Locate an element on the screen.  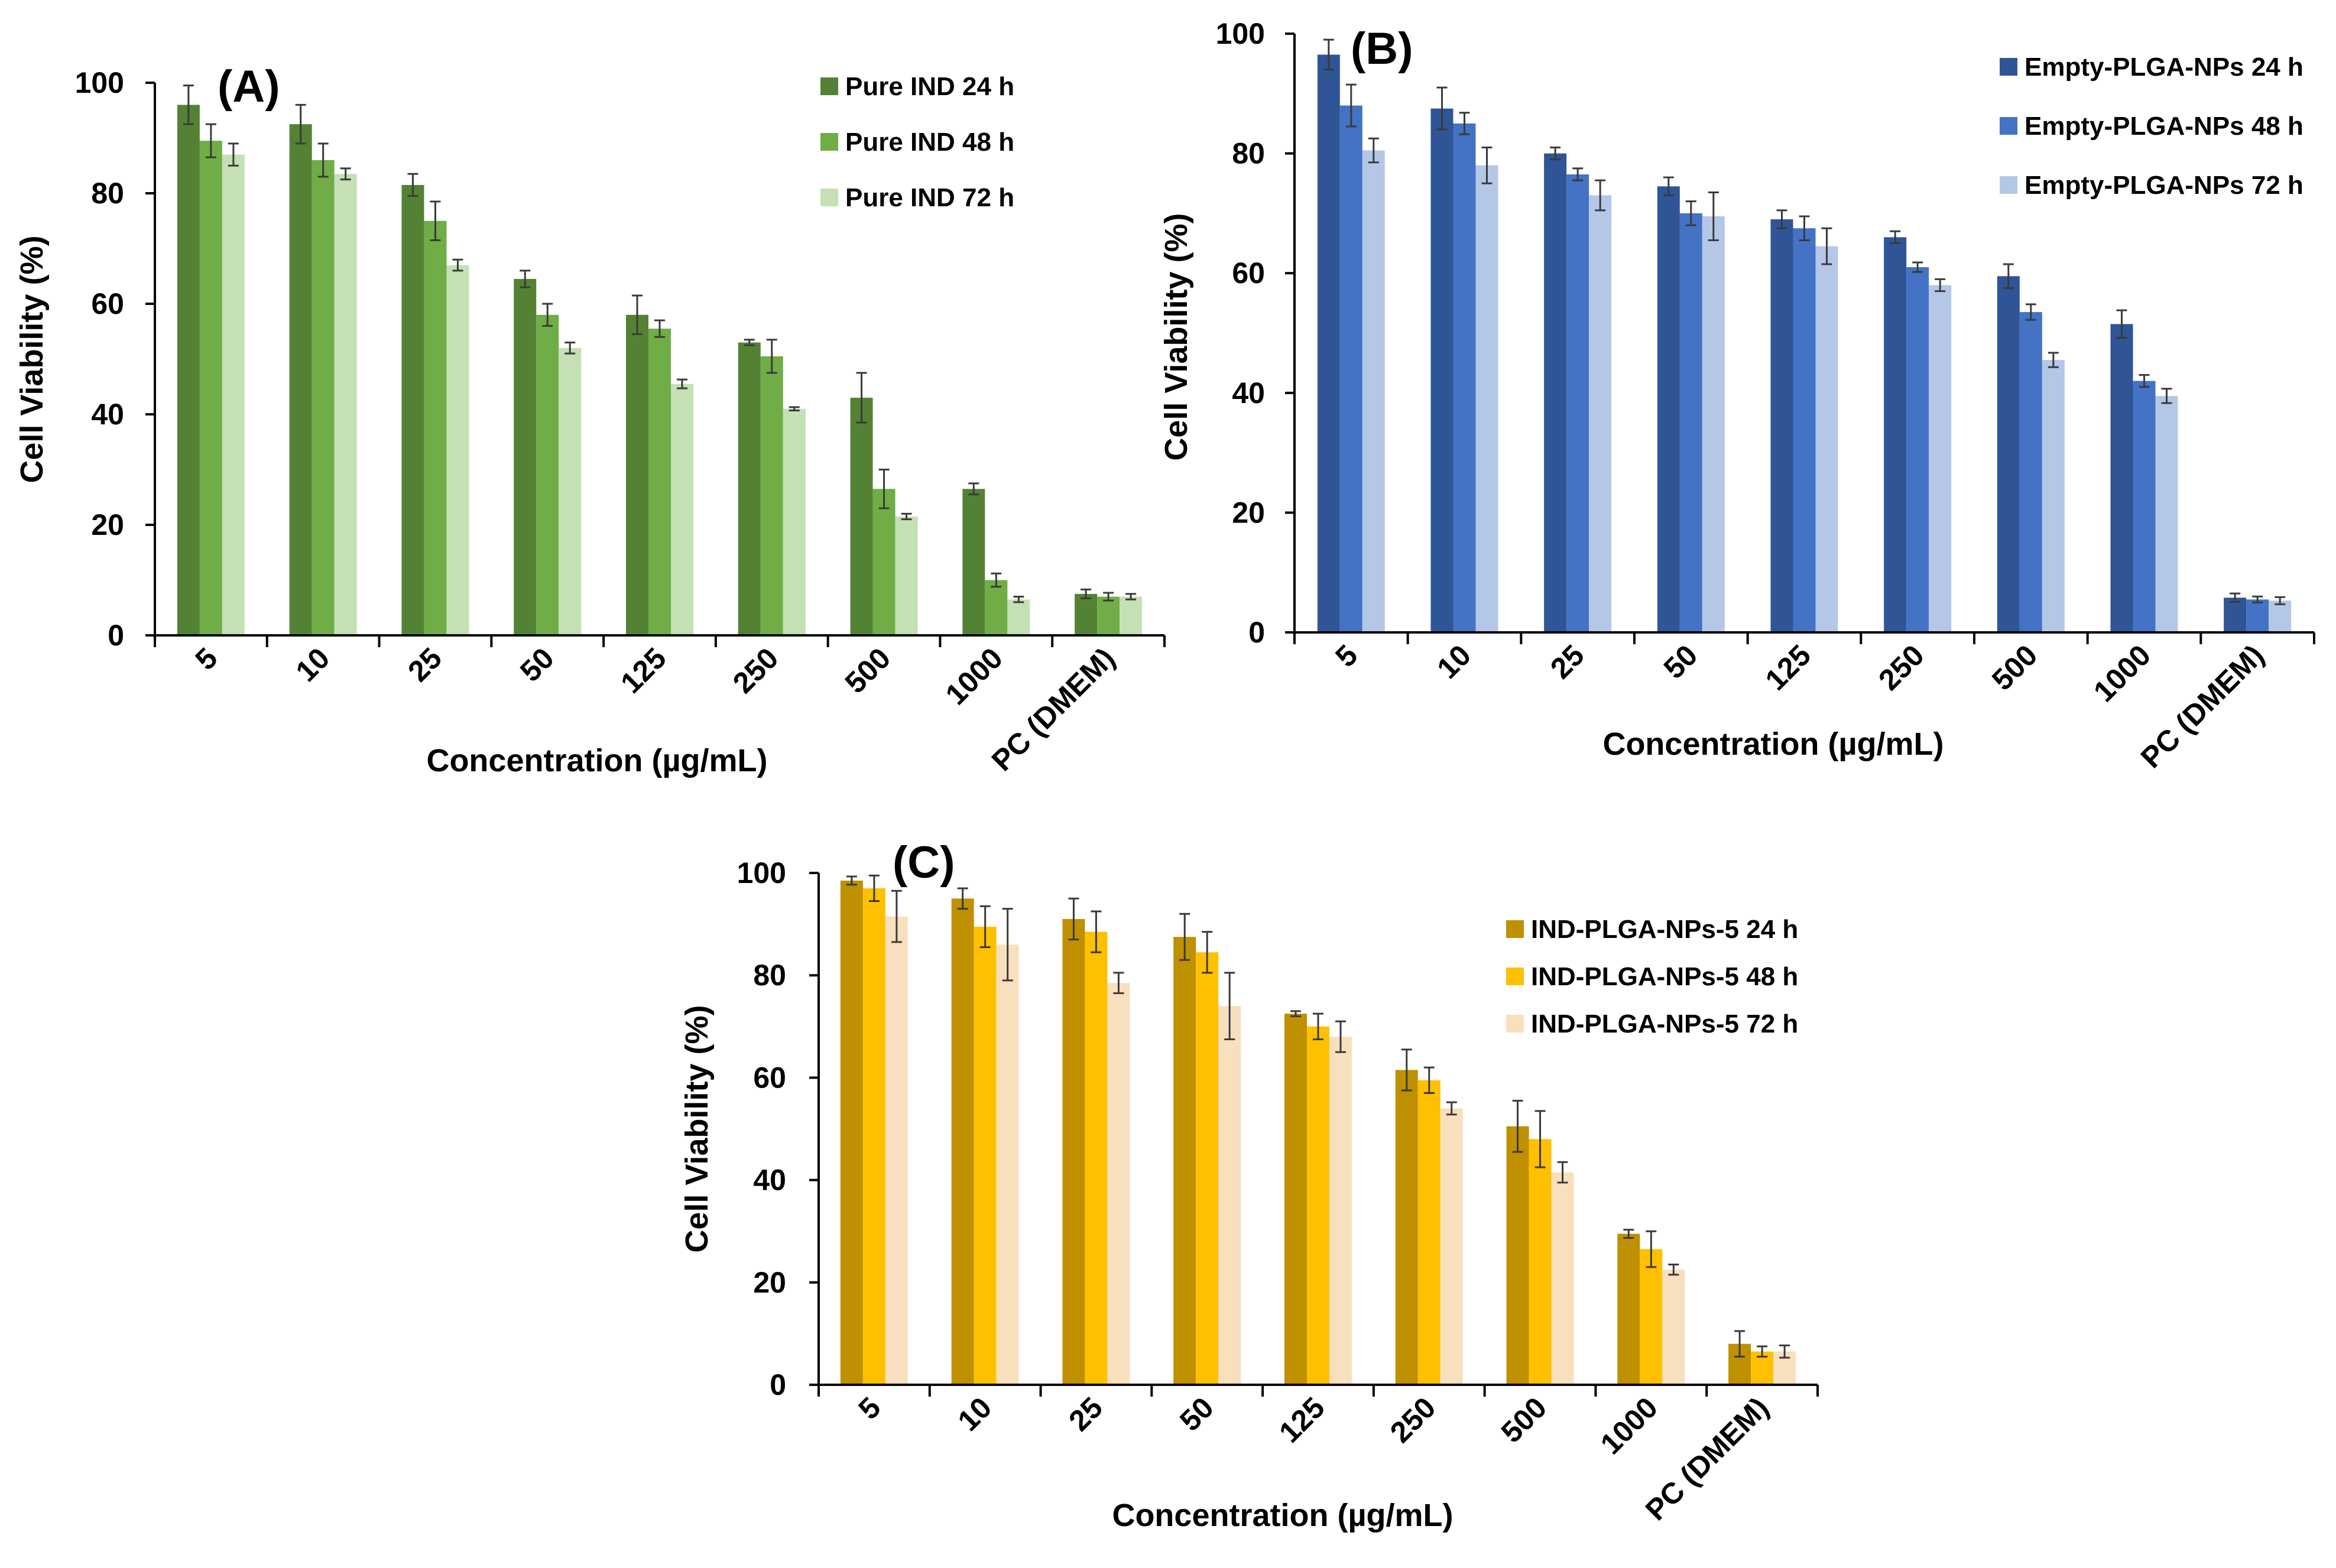
panel-c-y-tick-label: 80 is located at coordinates (770, 975).